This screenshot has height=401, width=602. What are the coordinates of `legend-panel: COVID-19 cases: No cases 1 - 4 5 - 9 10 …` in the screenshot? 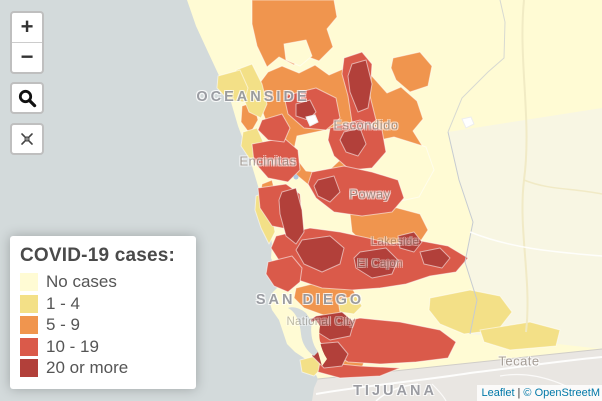 It's located at (103, 312).